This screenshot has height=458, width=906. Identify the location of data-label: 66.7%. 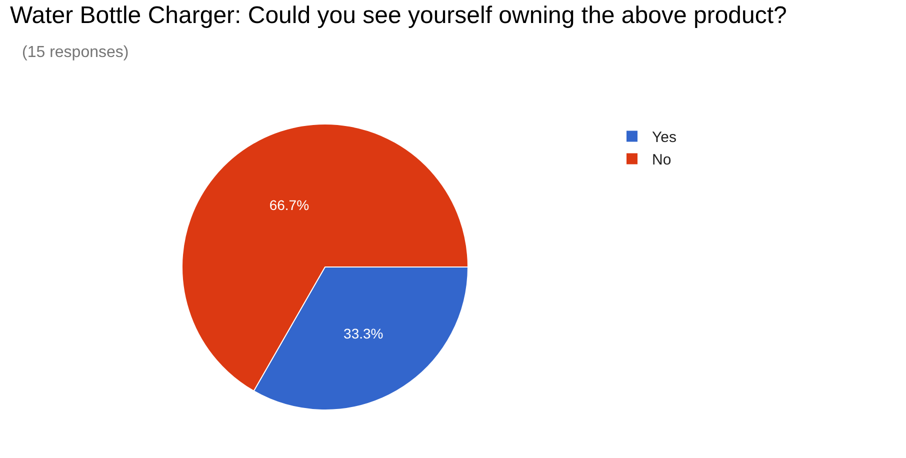
(289, 205).